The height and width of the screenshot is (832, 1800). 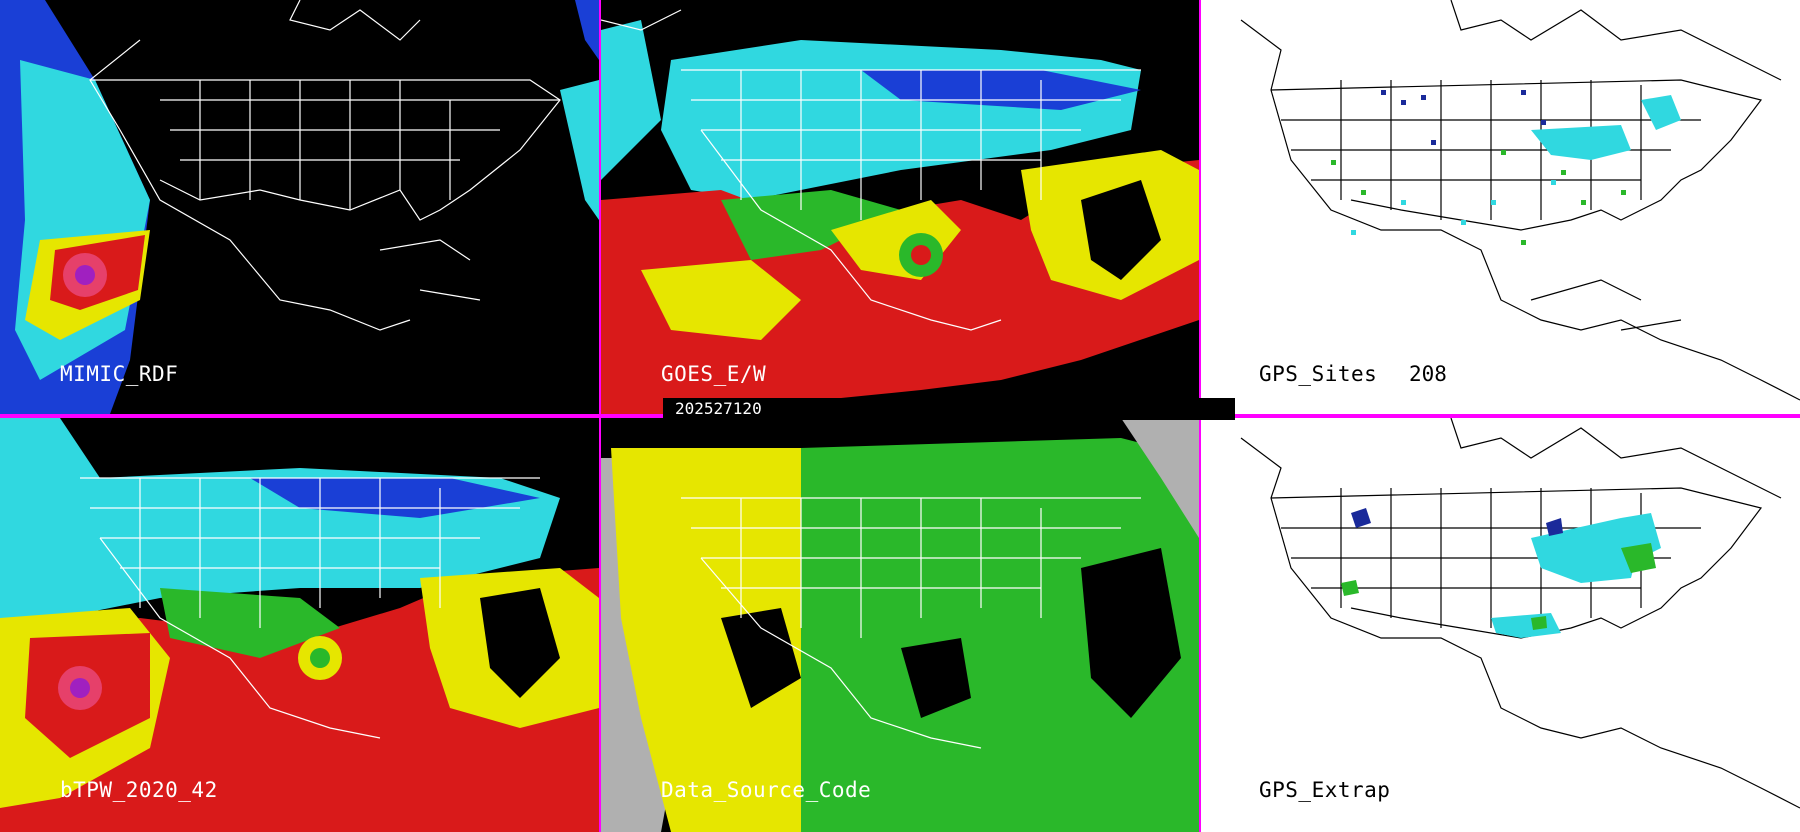 What do you see at coordinates (1520, 200) in the screenshot?
I see `gps-sites-map` at bounding box center [1520, 200].